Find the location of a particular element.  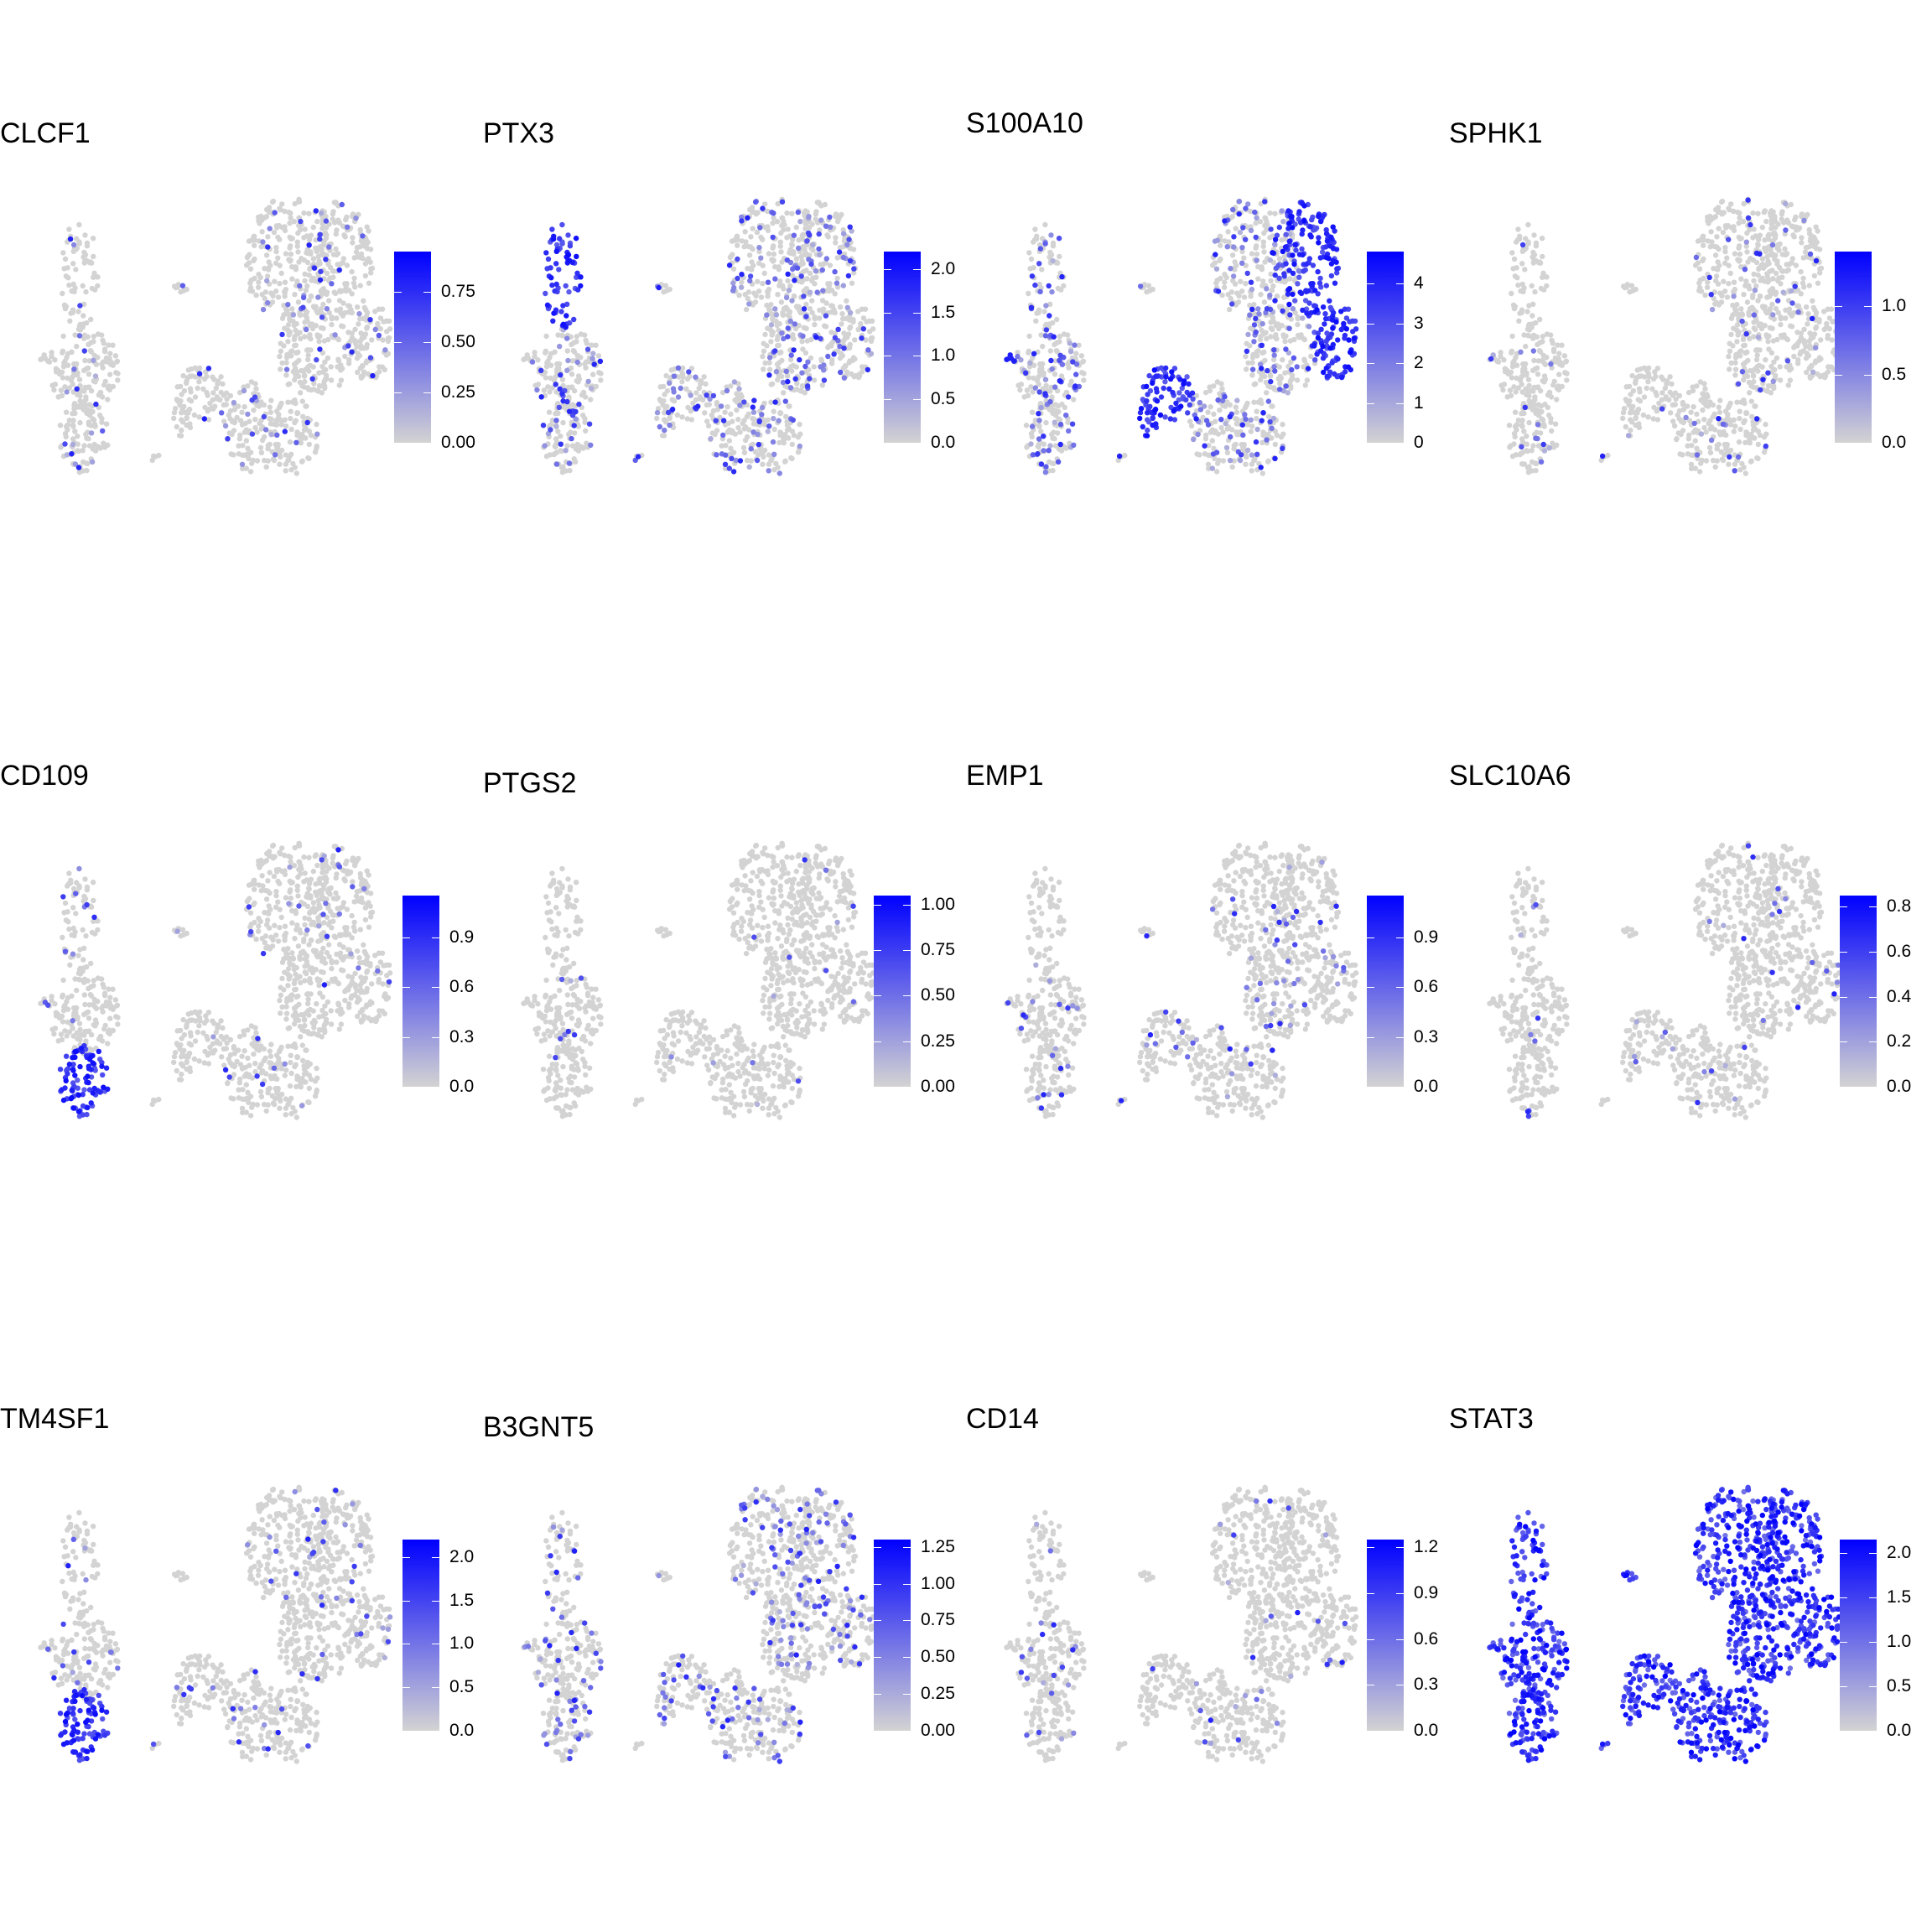

colorbar-tick-label: 1.5 is located at coordinates (943, 312).